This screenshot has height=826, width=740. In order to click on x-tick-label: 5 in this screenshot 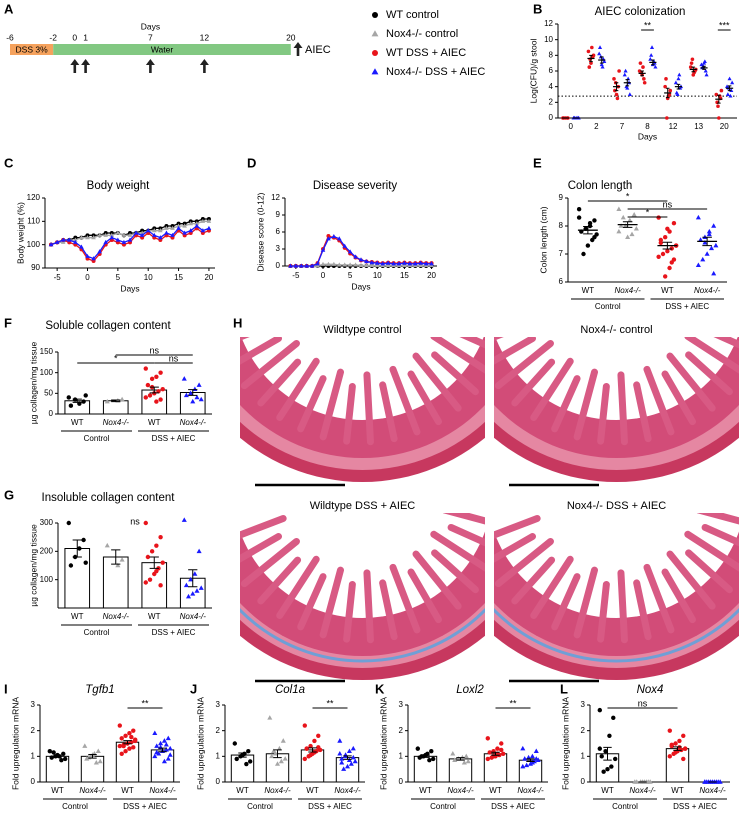, I will do `click(118, 277)`.